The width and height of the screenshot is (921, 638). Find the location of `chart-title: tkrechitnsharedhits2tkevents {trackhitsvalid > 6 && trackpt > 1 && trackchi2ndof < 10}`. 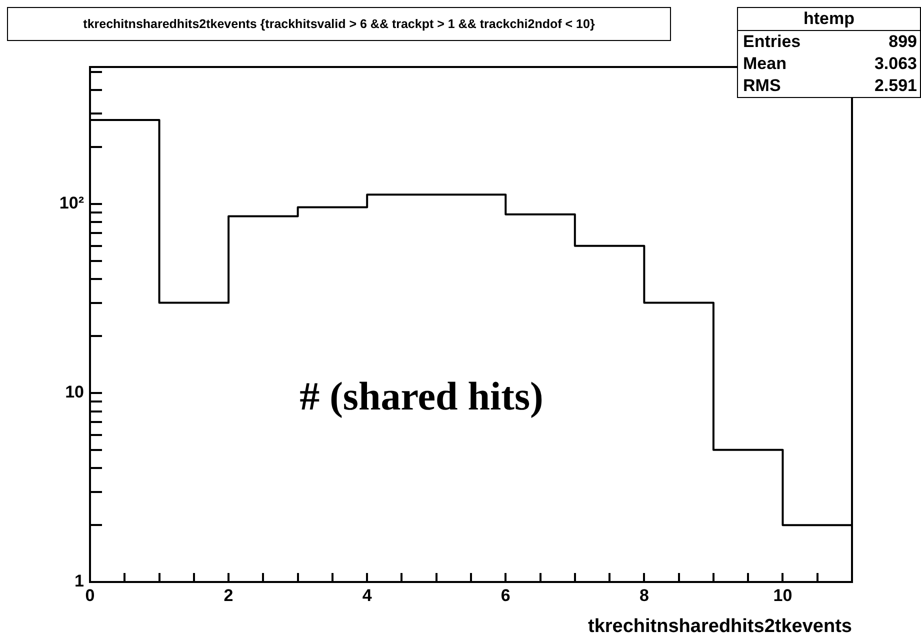

chart-title: tkrechitnsharedhits2tkevents {trackhitsvalid > 6 && trackpt > 1 && trackchi2ndof < 10} is located at coordinates (339, 24).